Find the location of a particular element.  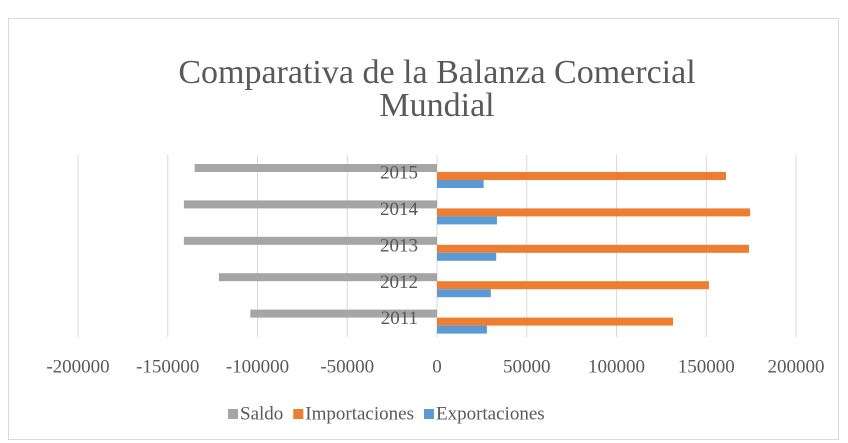

legend-label: Exportaciones is located at coordinates (490, 413).